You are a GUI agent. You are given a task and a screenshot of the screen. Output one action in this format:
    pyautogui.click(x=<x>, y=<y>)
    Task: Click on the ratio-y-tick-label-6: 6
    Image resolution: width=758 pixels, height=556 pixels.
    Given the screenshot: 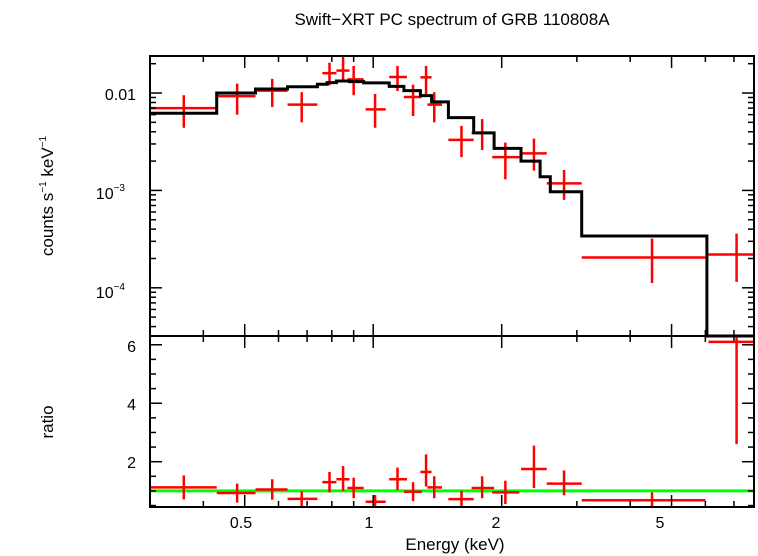 What is the action you would take?
    pyautogui.click(x=131, y=347)
    